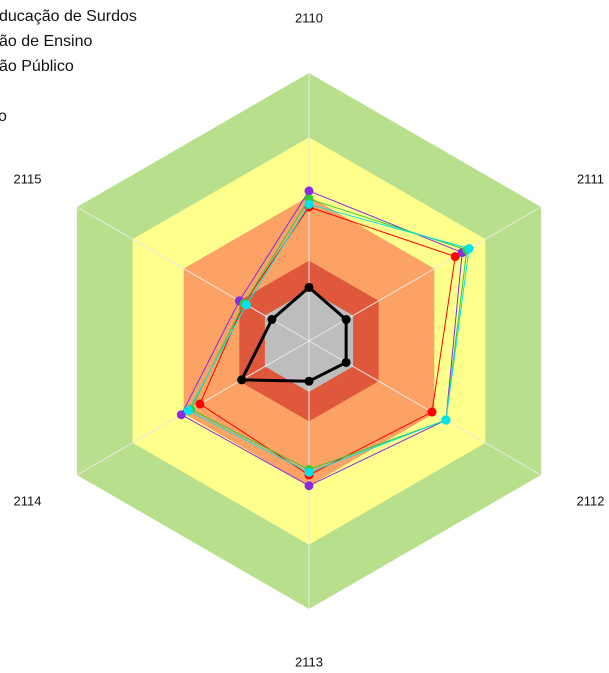 The width and height of the screenshot is (609, 673). What do you see at coordinates (28, 178) in the screenshot?
I see `axis-label: 2115` at bounding box center [28, 178].